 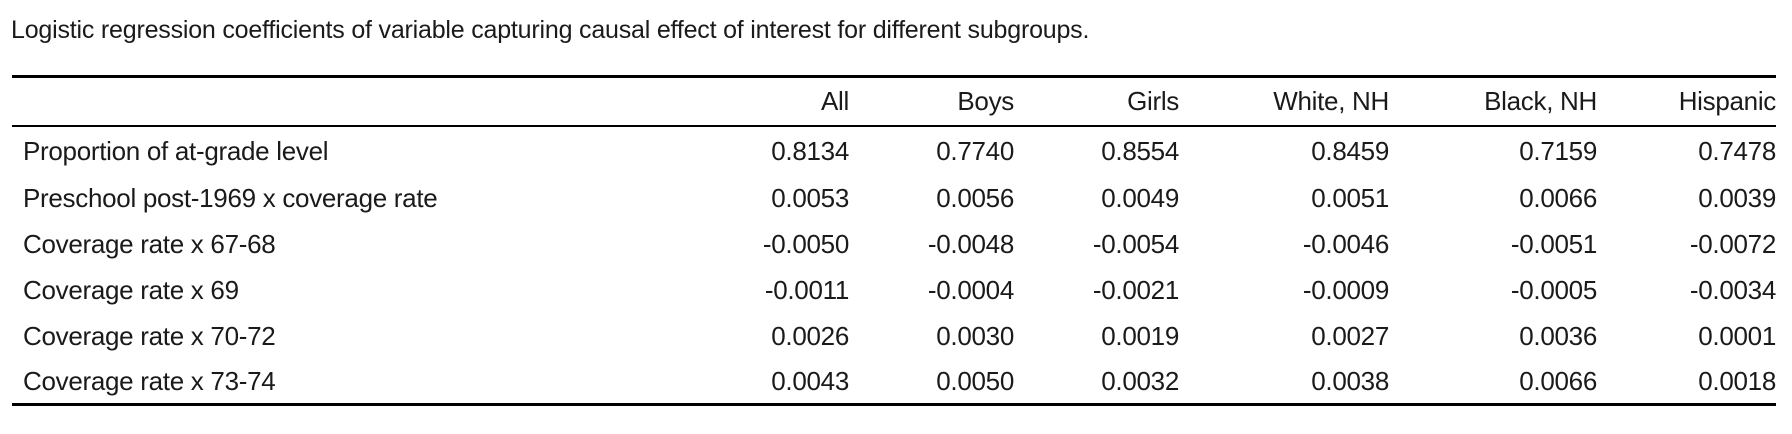 What do you see at coordinates (1140, 335) in the screenshot?
I see `cell-value: 0.0019` at bounding box center [1140, 335].